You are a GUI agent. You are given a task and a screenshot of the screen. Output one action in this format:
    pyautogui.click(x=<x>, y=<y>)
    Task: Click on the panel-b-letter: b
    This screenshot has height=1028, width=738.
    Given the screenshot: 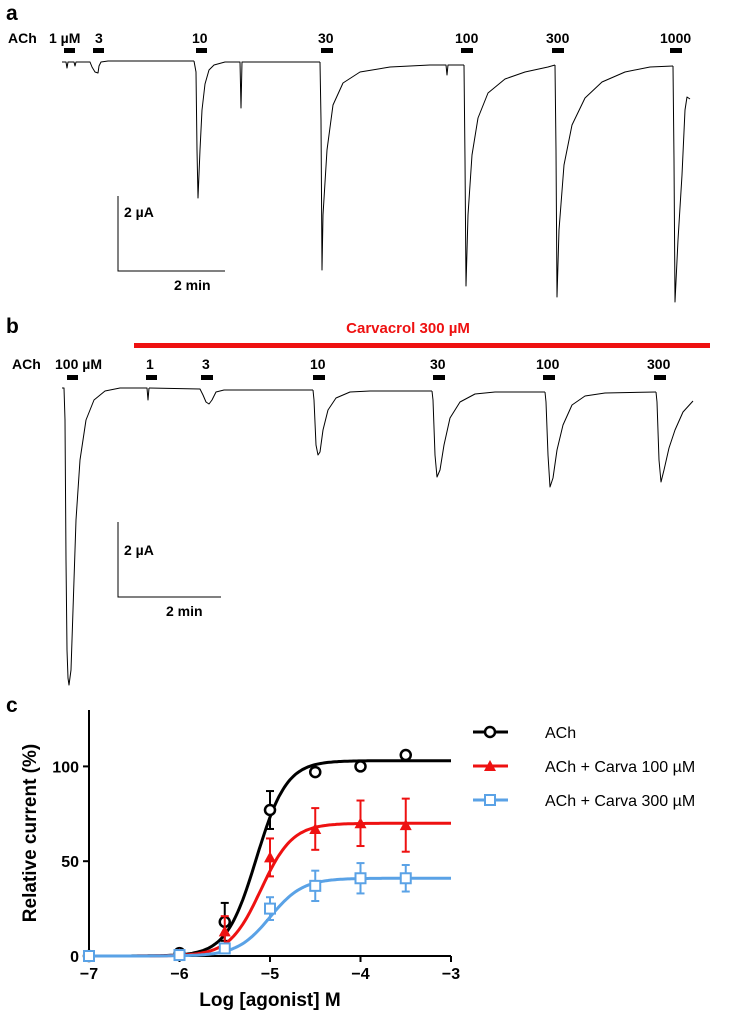 What is the action you would take?
    pyautogui.click(x=12, y=326)
    